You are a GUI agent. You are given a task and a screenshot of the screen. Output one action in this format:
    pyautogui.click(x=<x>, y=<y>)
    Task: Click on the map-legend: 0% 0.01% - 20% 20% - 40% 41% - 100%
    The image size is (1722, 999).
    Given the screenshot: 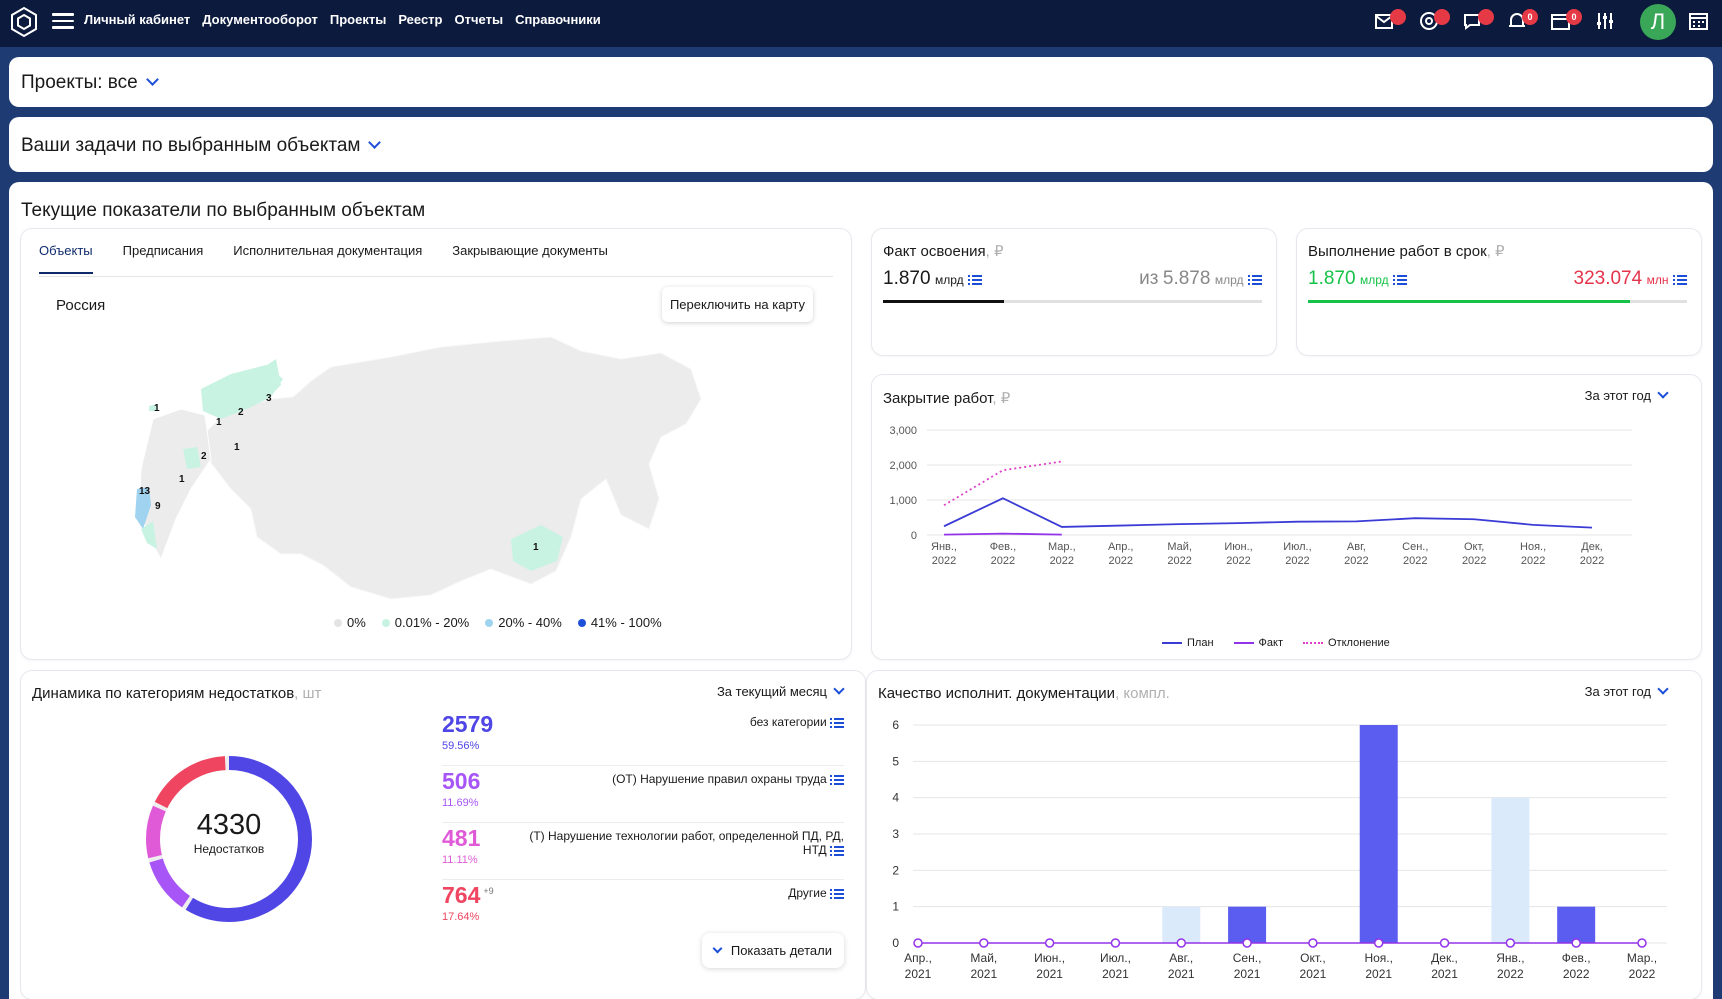 What is the action you would take?
    pyautogui.click(x=498, y=622)
    